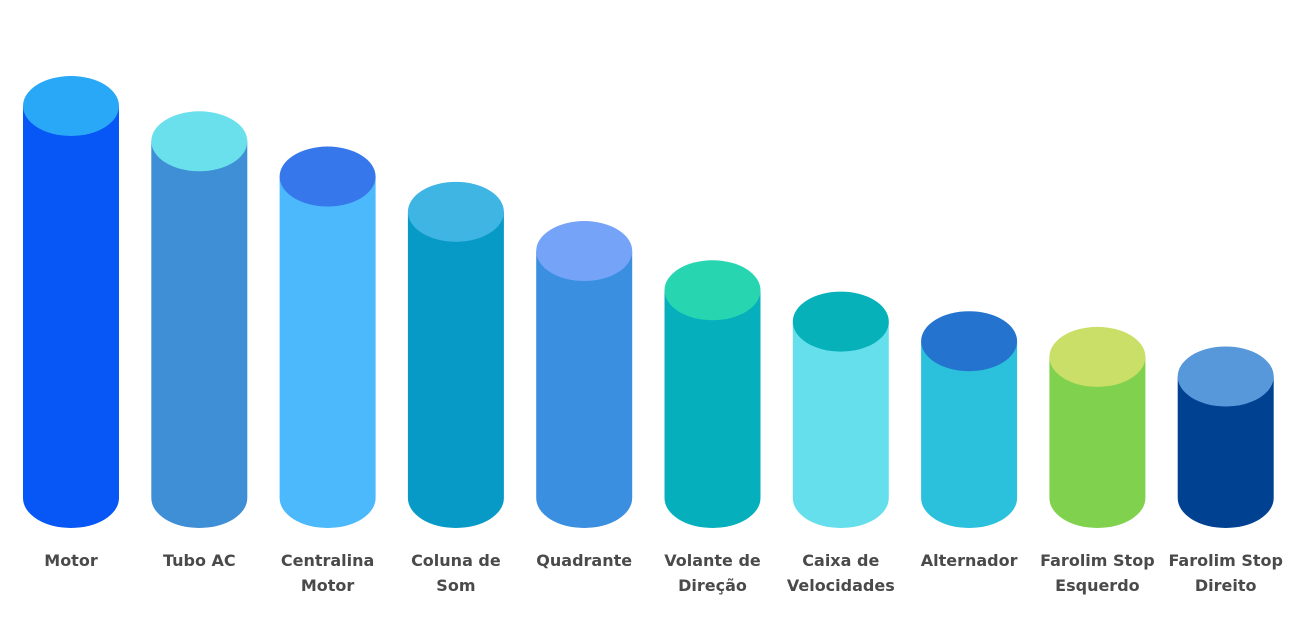 Image resolution: width=1315 pixels, height=628 pixels. Describe the element at coordinates (841, 573) in the screenshot. I see `category-label: Caixa de Velocidades` at that location.